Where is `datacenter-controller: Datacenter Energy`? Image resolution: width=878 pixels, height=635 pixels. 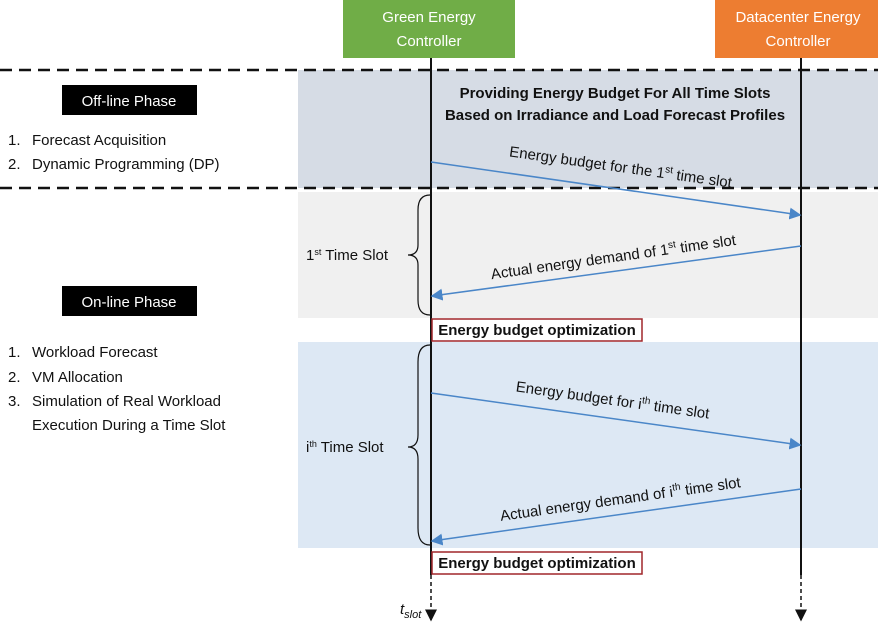 datacenter-controller: Datacenter Energy is located at coordinates (798, 17).